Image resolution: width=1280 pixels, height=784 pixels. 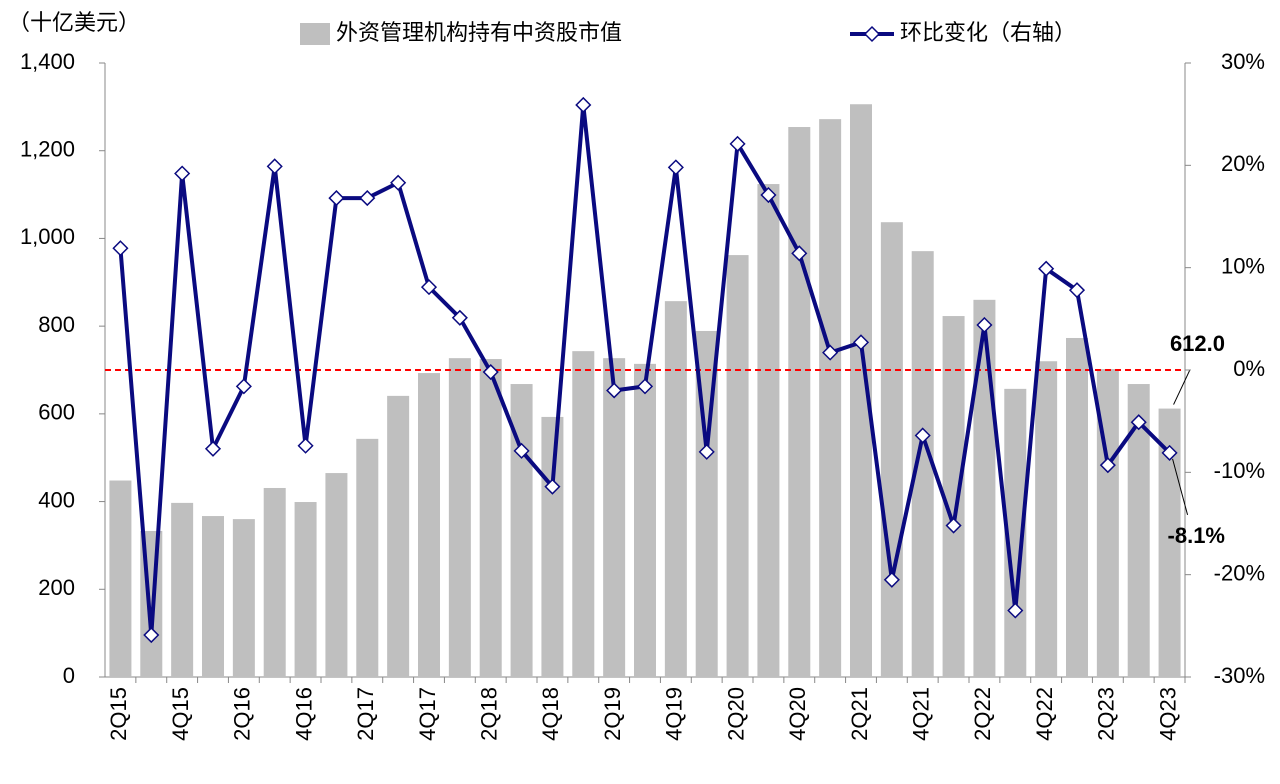 What do you see at coordinates (1239, 572) in the screenshot?
I see `y2-tick-label: -20%` at bounding box center [1239, 572].